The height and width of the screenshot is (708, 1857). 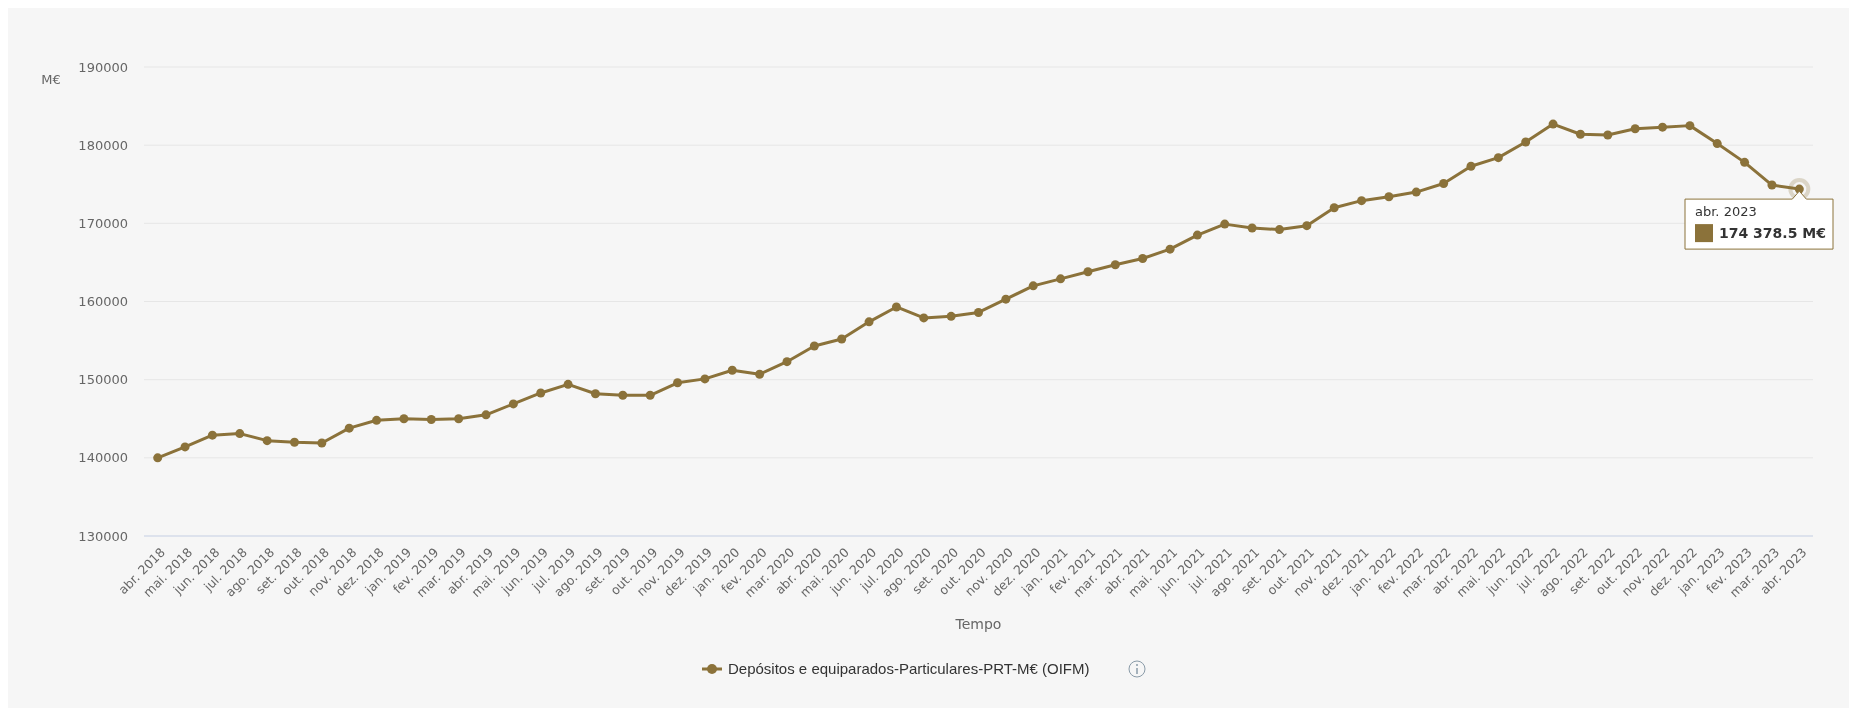 I want to click on y-tick-label: 190000, so click(x=103, y=67).